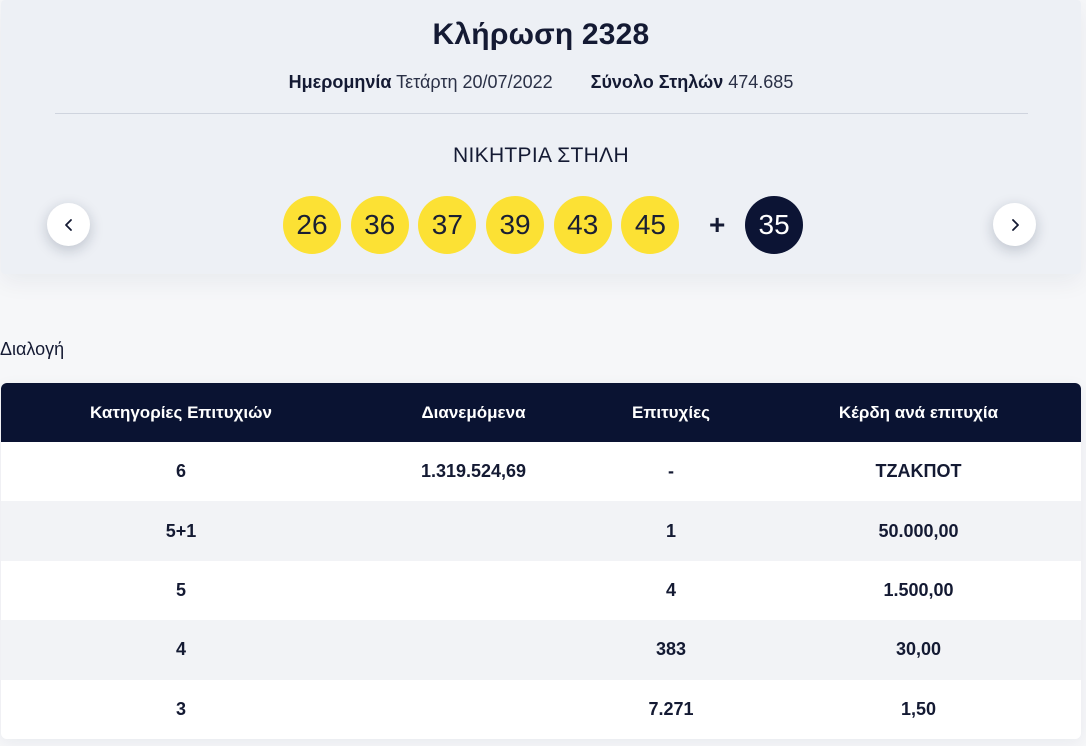  I want to click on date-label: Ημερομηνία, so click(340, 82).